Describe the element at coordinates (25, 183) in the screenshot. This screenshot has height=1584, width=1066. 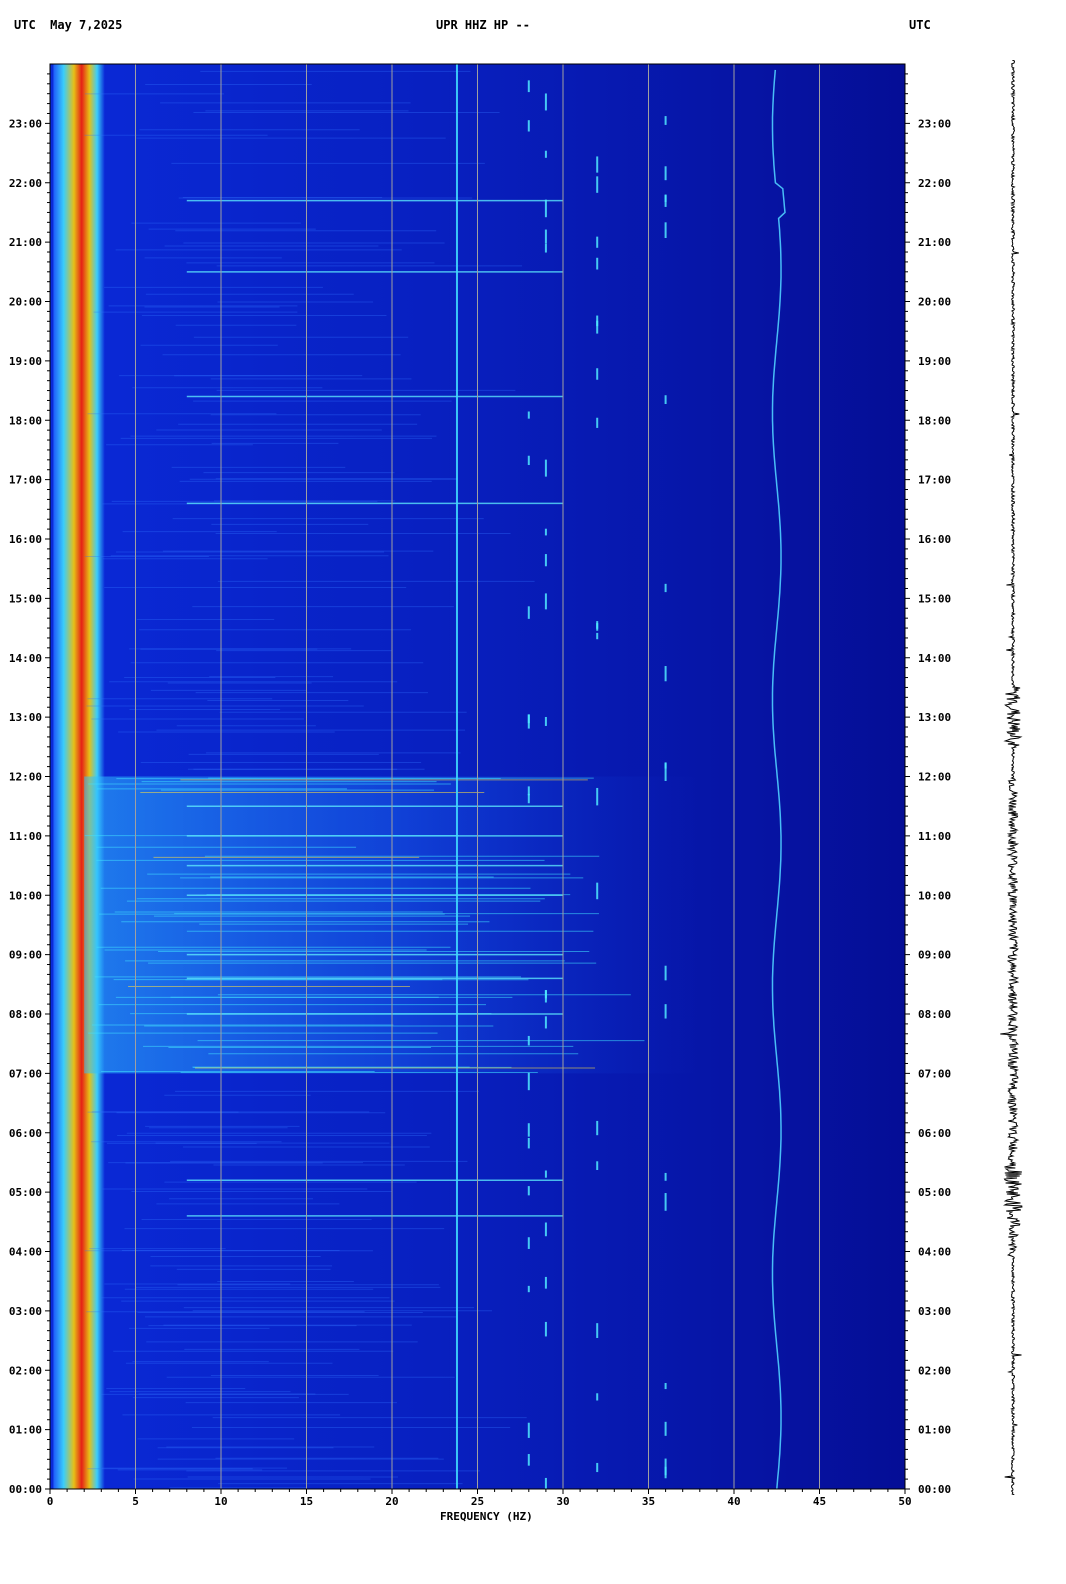
I see `y-tick-label-left: 22:00` at that location.